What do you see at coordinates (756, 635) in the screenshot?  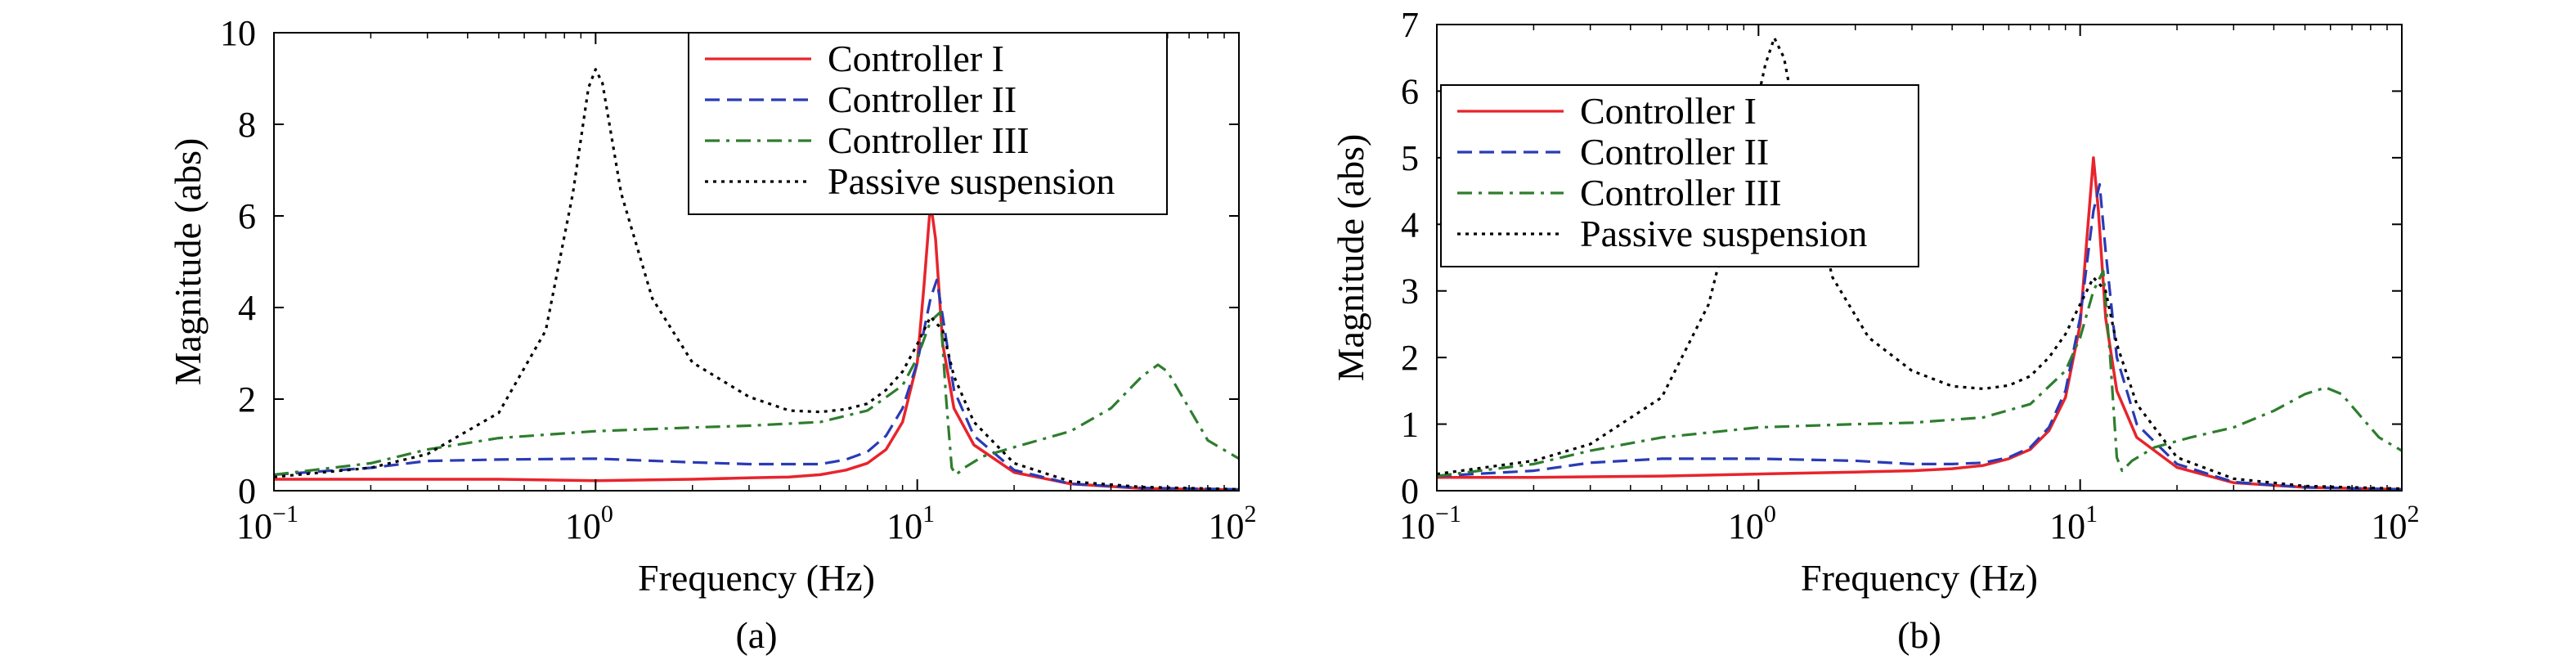 I see `panel-label: (a)` at bounding box center [756, 635].